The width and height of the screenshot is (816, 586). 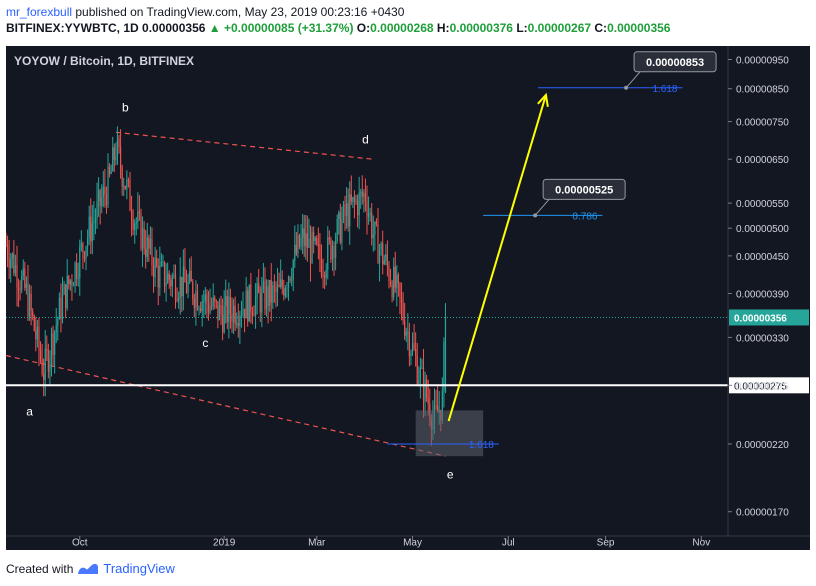 What do you see at coordinates (762, 60) in the screenshot?
I see `y-tick-label: 0.00000950` at bounding box center [762, 60].